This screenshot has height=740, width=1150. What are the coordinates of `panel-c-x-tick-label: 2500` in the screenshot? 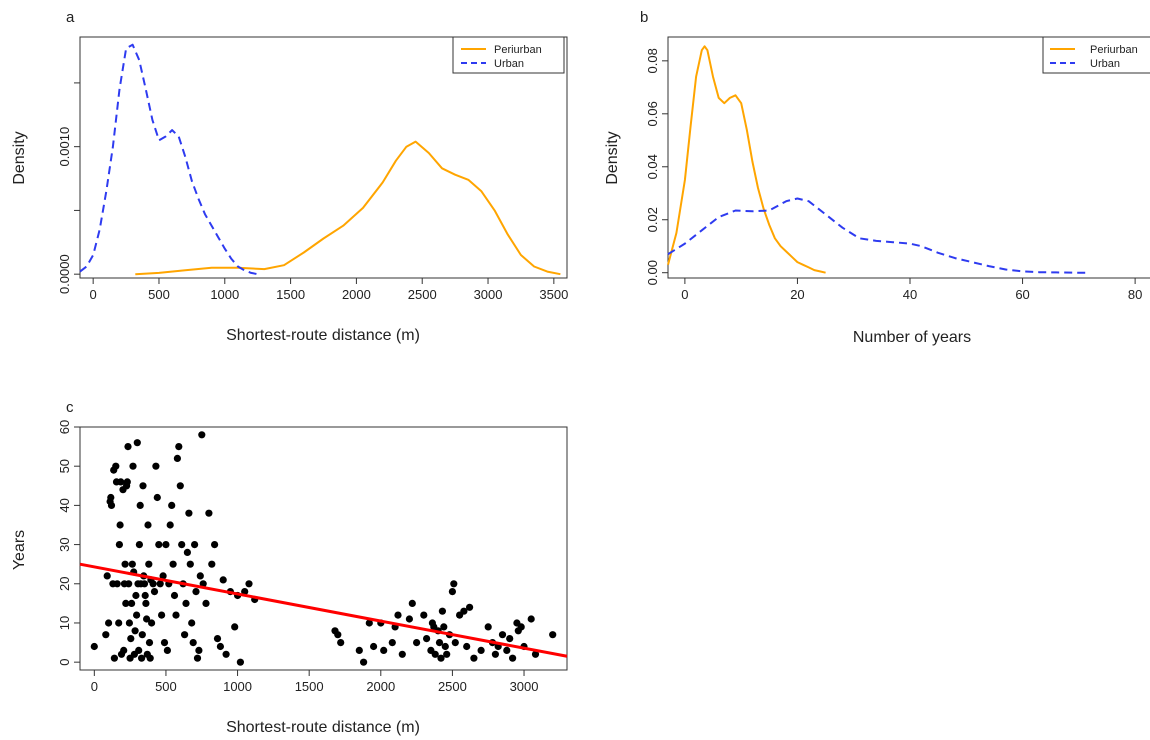 It's located at (452, 686).